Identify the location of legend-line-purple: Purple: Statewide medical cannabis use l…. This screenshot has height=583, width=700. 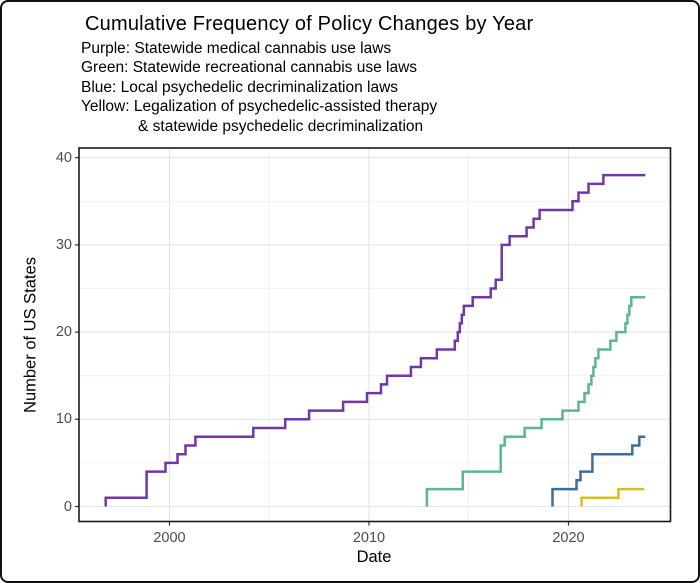
(236, 48).